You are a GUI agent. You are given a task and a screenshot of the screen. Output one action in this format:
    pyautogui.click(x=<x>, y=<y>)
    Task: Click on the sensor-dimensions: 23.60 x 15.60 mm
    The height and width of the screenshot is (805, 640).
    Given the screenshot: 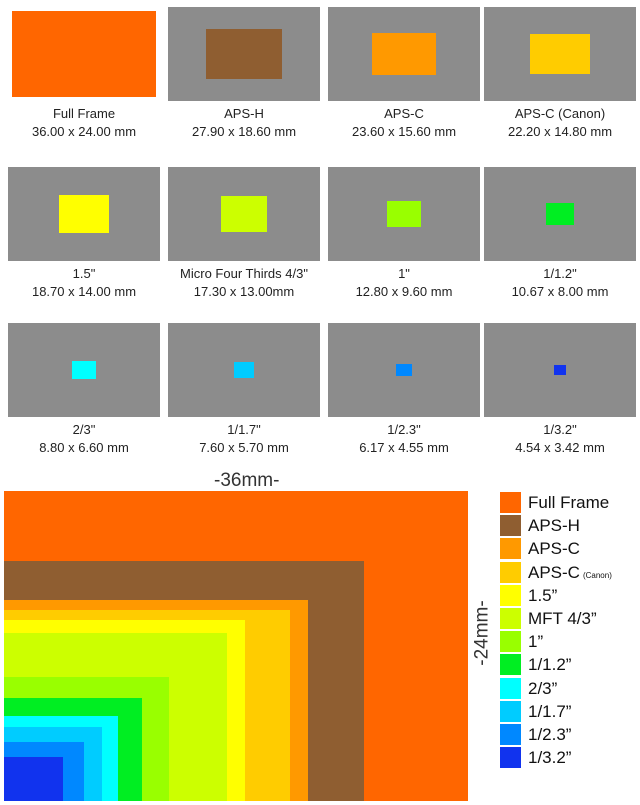 What is the action you would take?
    pyautogui.click(x=404, y=131)
    